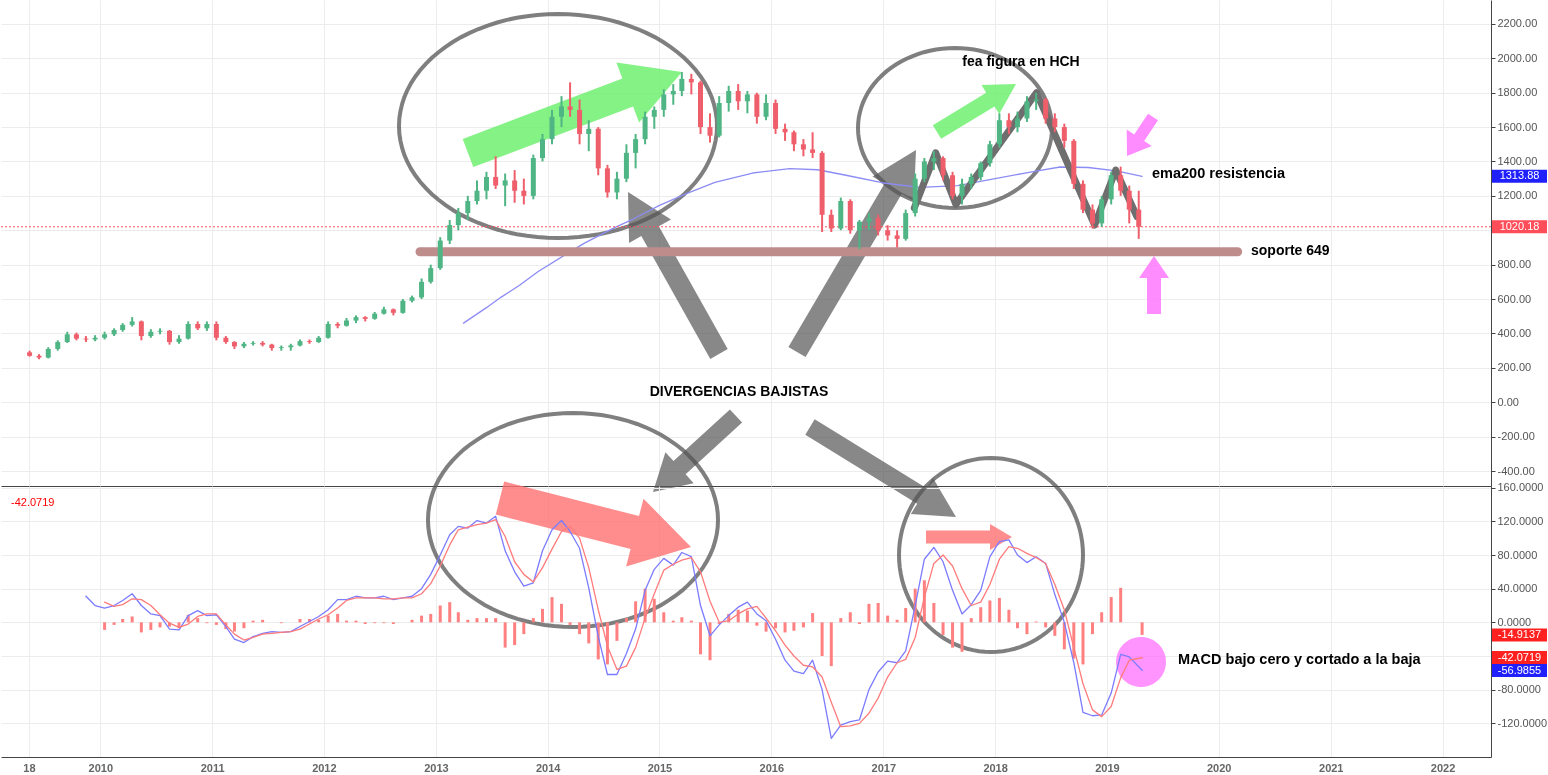 The height and width of the screenshot is (775, 1548). What do you see at coordinates (1300, 659) in the screenshot?
I see `annotation: MACD bajo cero y cortado a la baja` at bounding box center [1300, 659].